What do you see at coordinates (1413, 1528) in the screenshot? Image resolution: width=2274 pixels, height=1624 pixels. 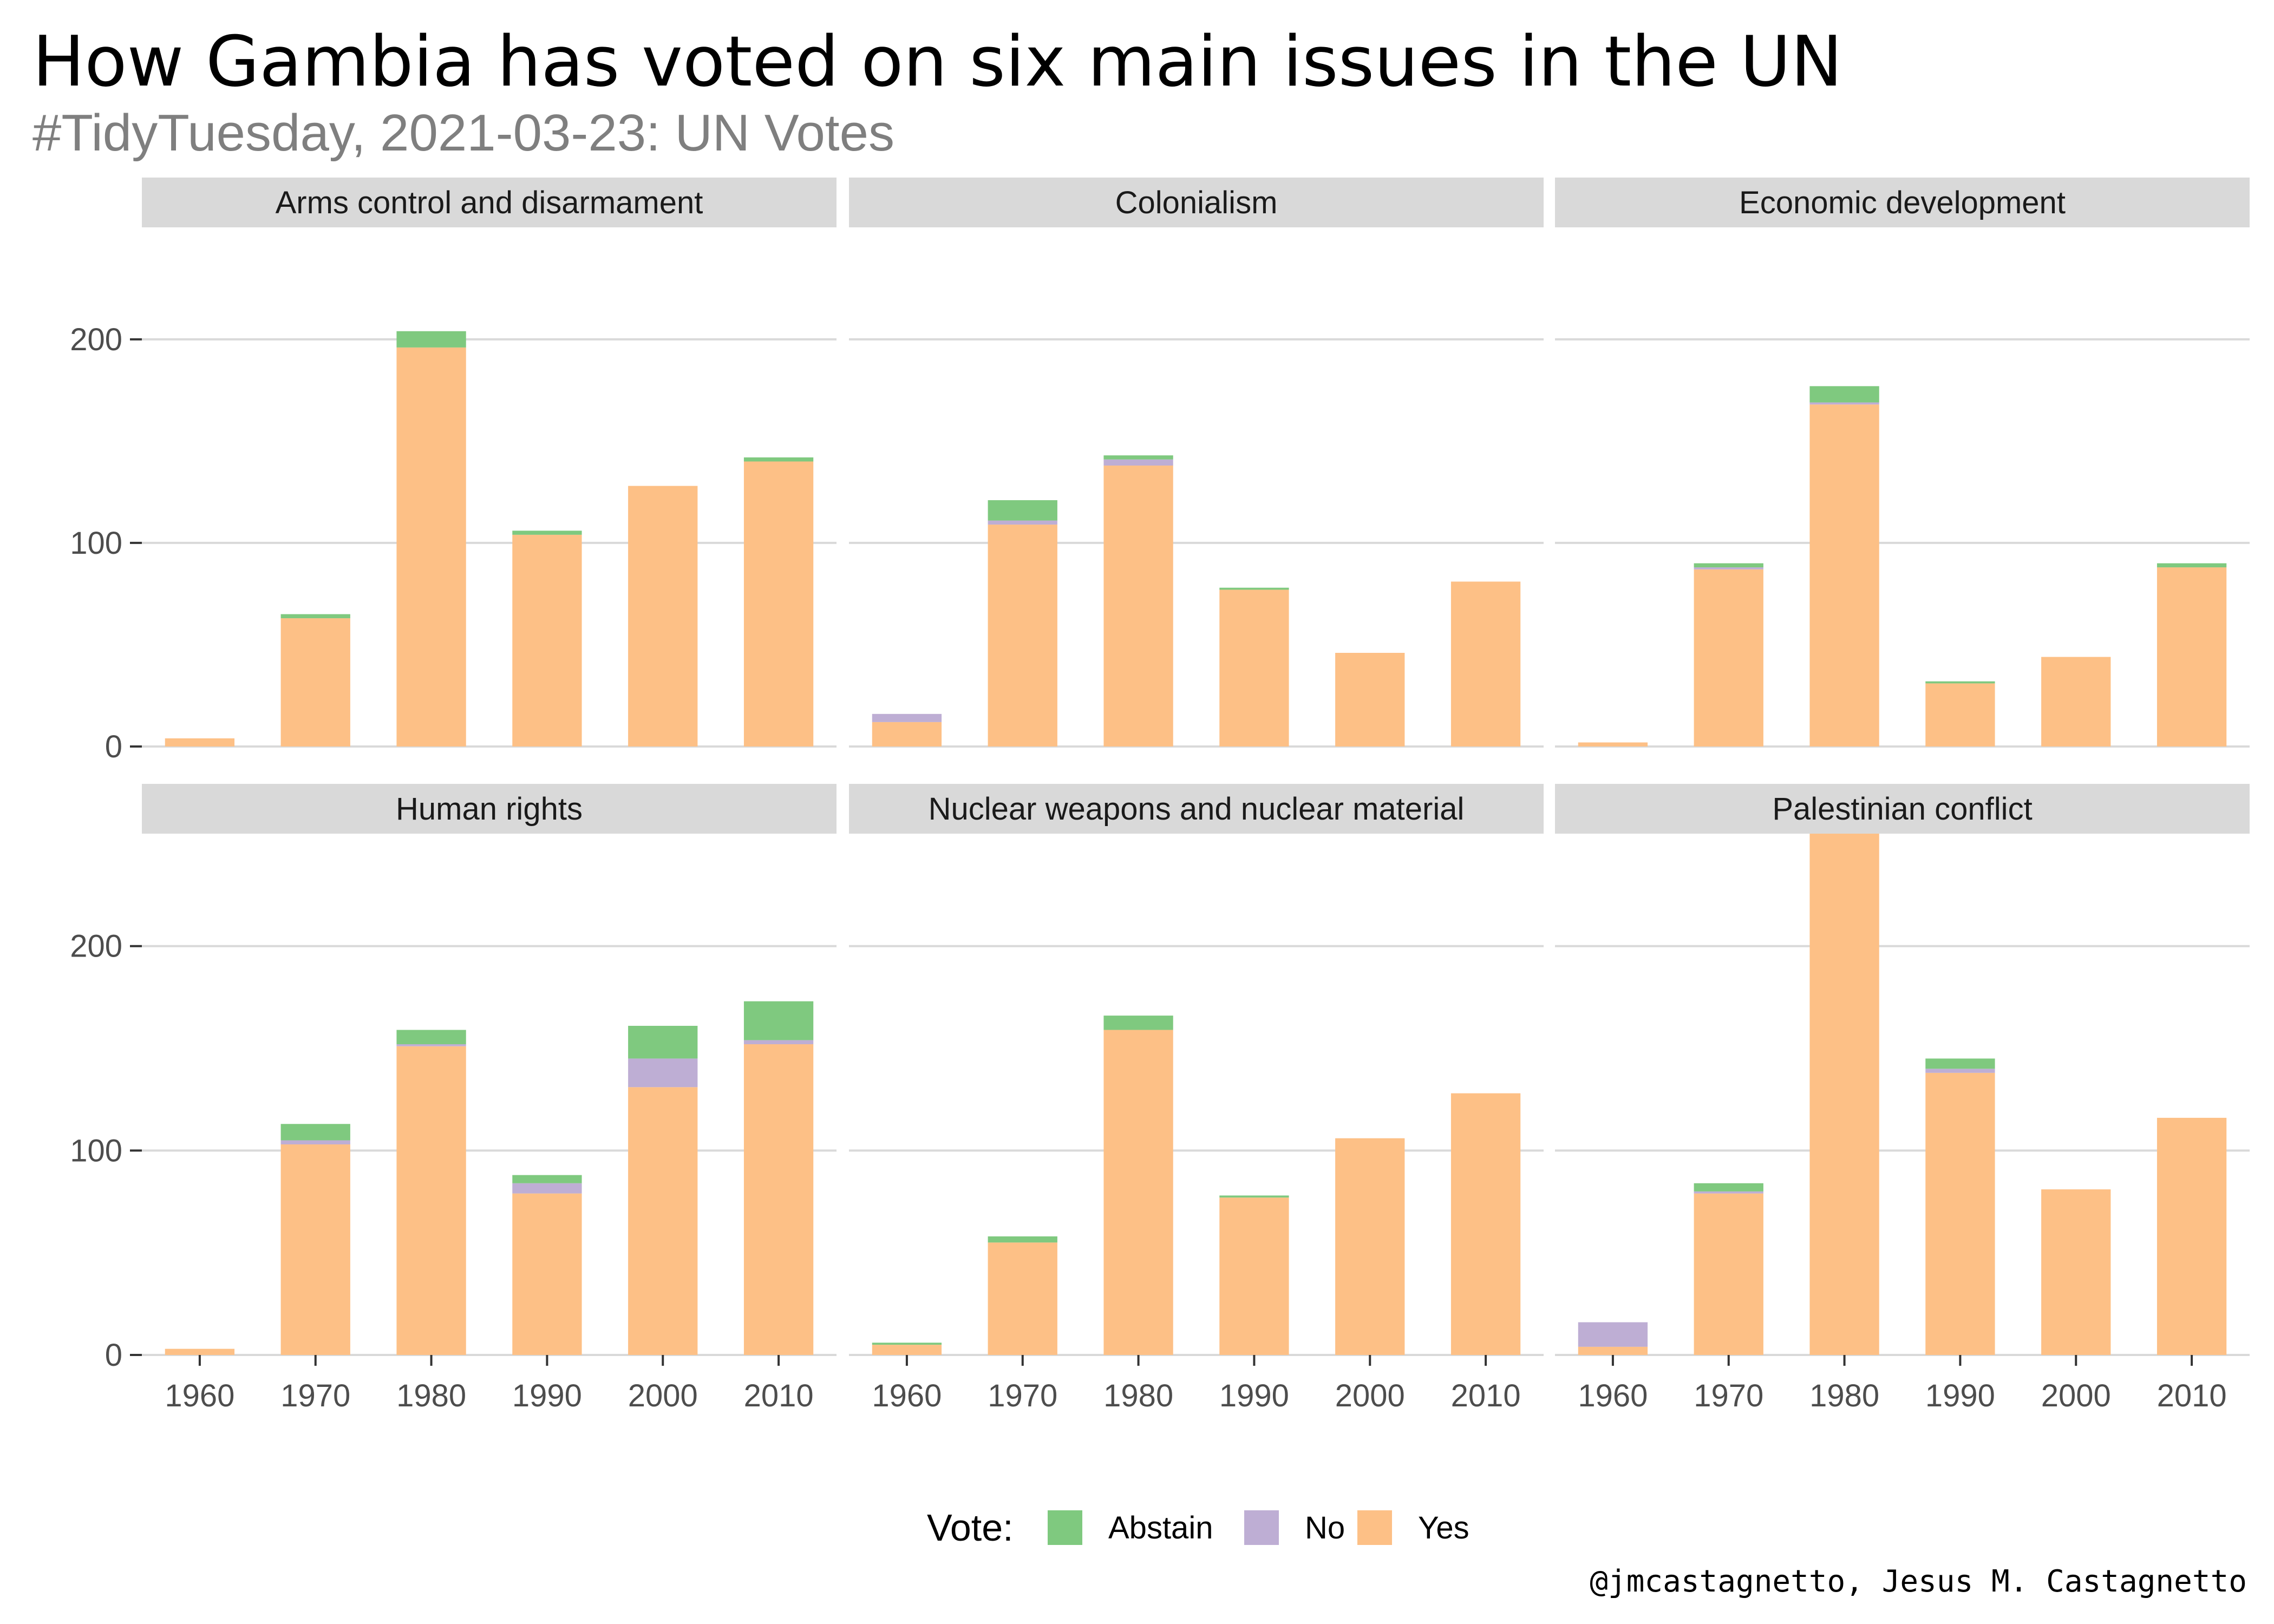 I see `legend-item-yes: Yes` at bounding box center [1413, 1528].